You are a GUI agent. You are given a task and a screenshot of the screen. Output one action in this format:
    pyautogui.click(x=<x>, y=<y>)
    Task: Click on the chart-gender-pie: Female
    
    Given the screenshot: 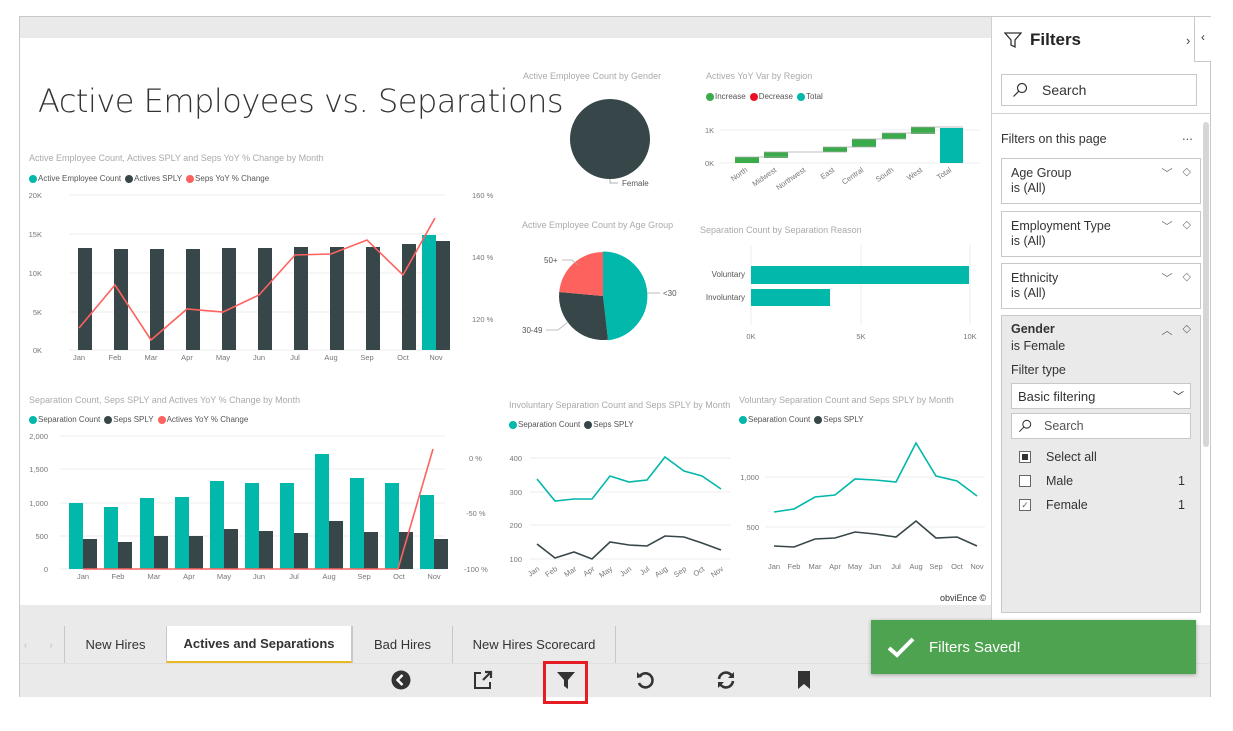 What is the action you would take?
    pyautogui.click(x=615, y=145)
    